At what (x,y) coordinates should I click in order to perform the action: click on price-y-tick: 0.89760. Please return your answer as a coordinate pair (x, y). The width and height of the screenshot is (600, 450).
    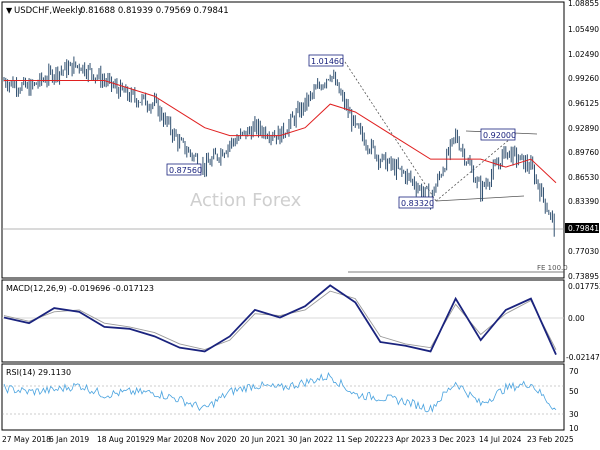
    Looking at the image, I should click on (583, 152).